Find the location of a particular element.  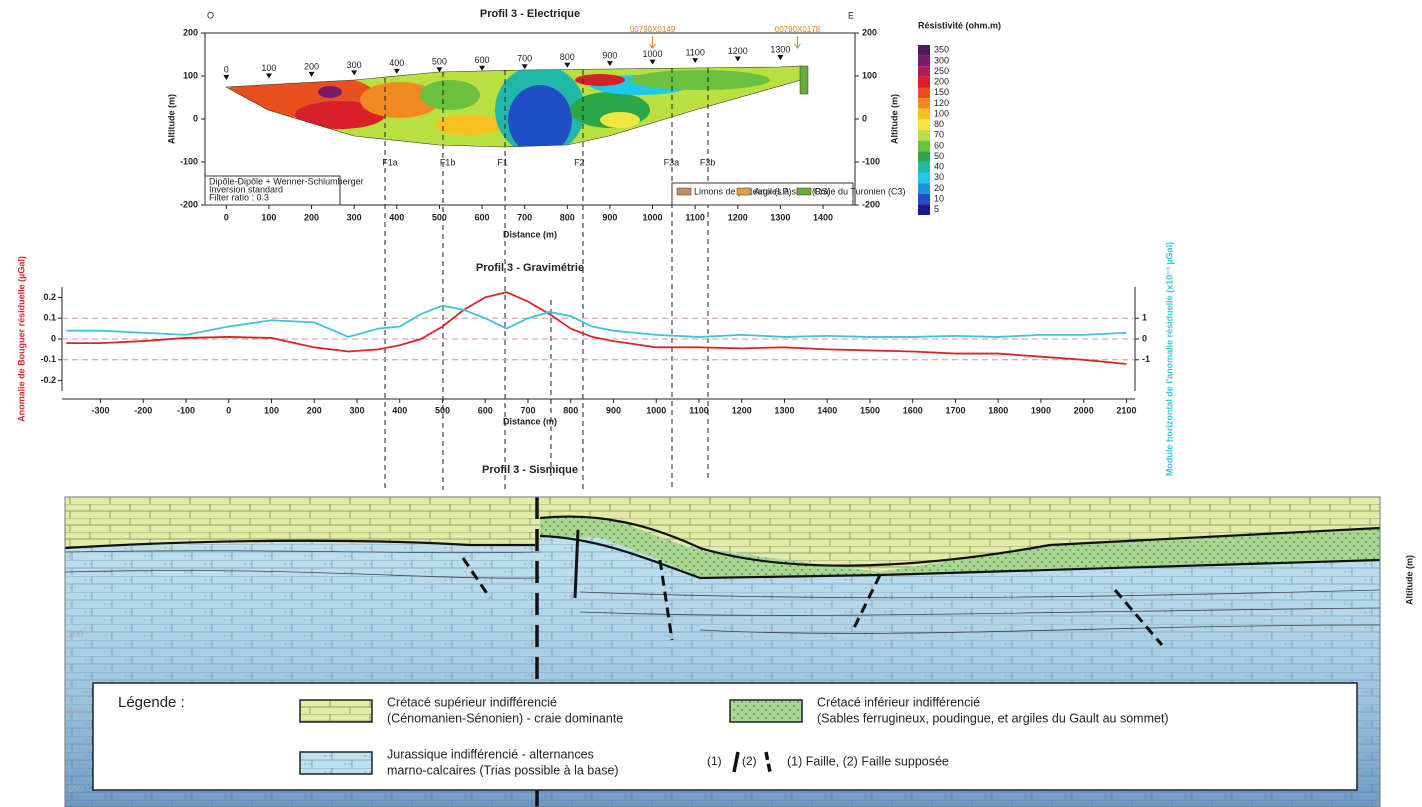

x-tick-label: 200 is located at coordinates (314, 410).